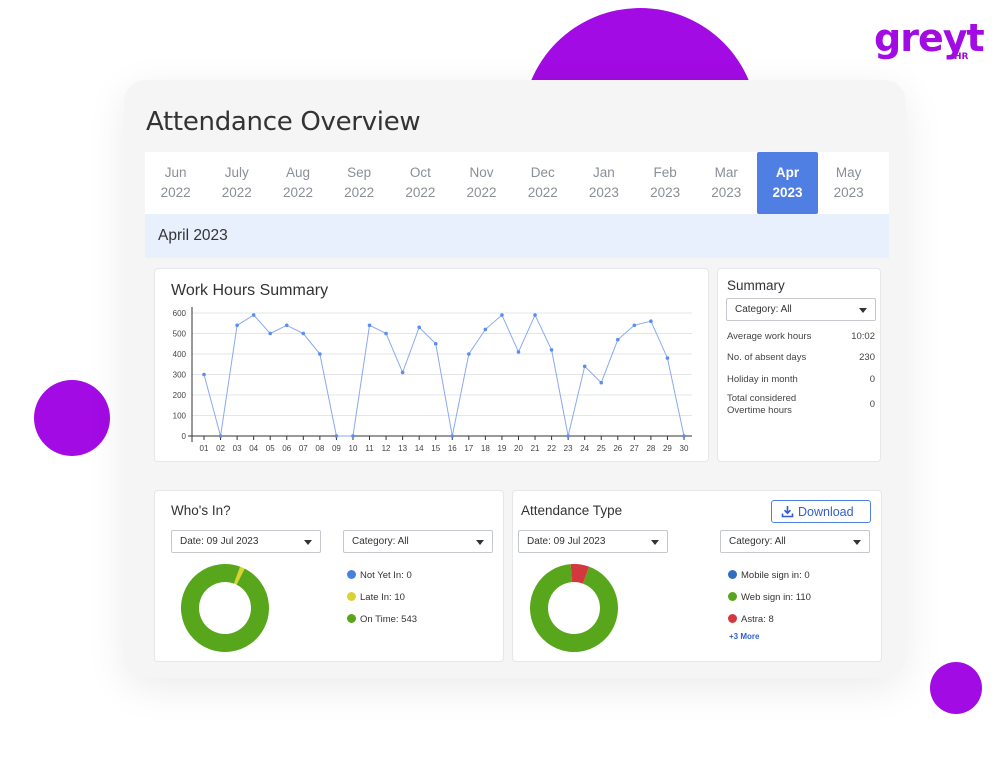 This screenshot has height=760, width=1000. What do you see at coordinates (246, 541) in the screenshot?
I see `whos-in-date-select: Date: 09 Jul 2023` at bounding box center [246, 541].